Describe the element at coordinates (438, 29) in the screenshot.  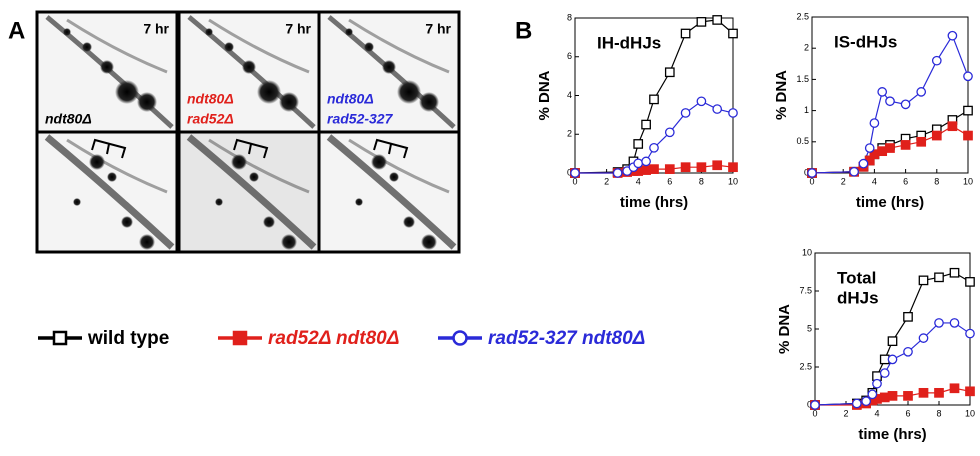
I see `time-label: 7 hr` at that location.